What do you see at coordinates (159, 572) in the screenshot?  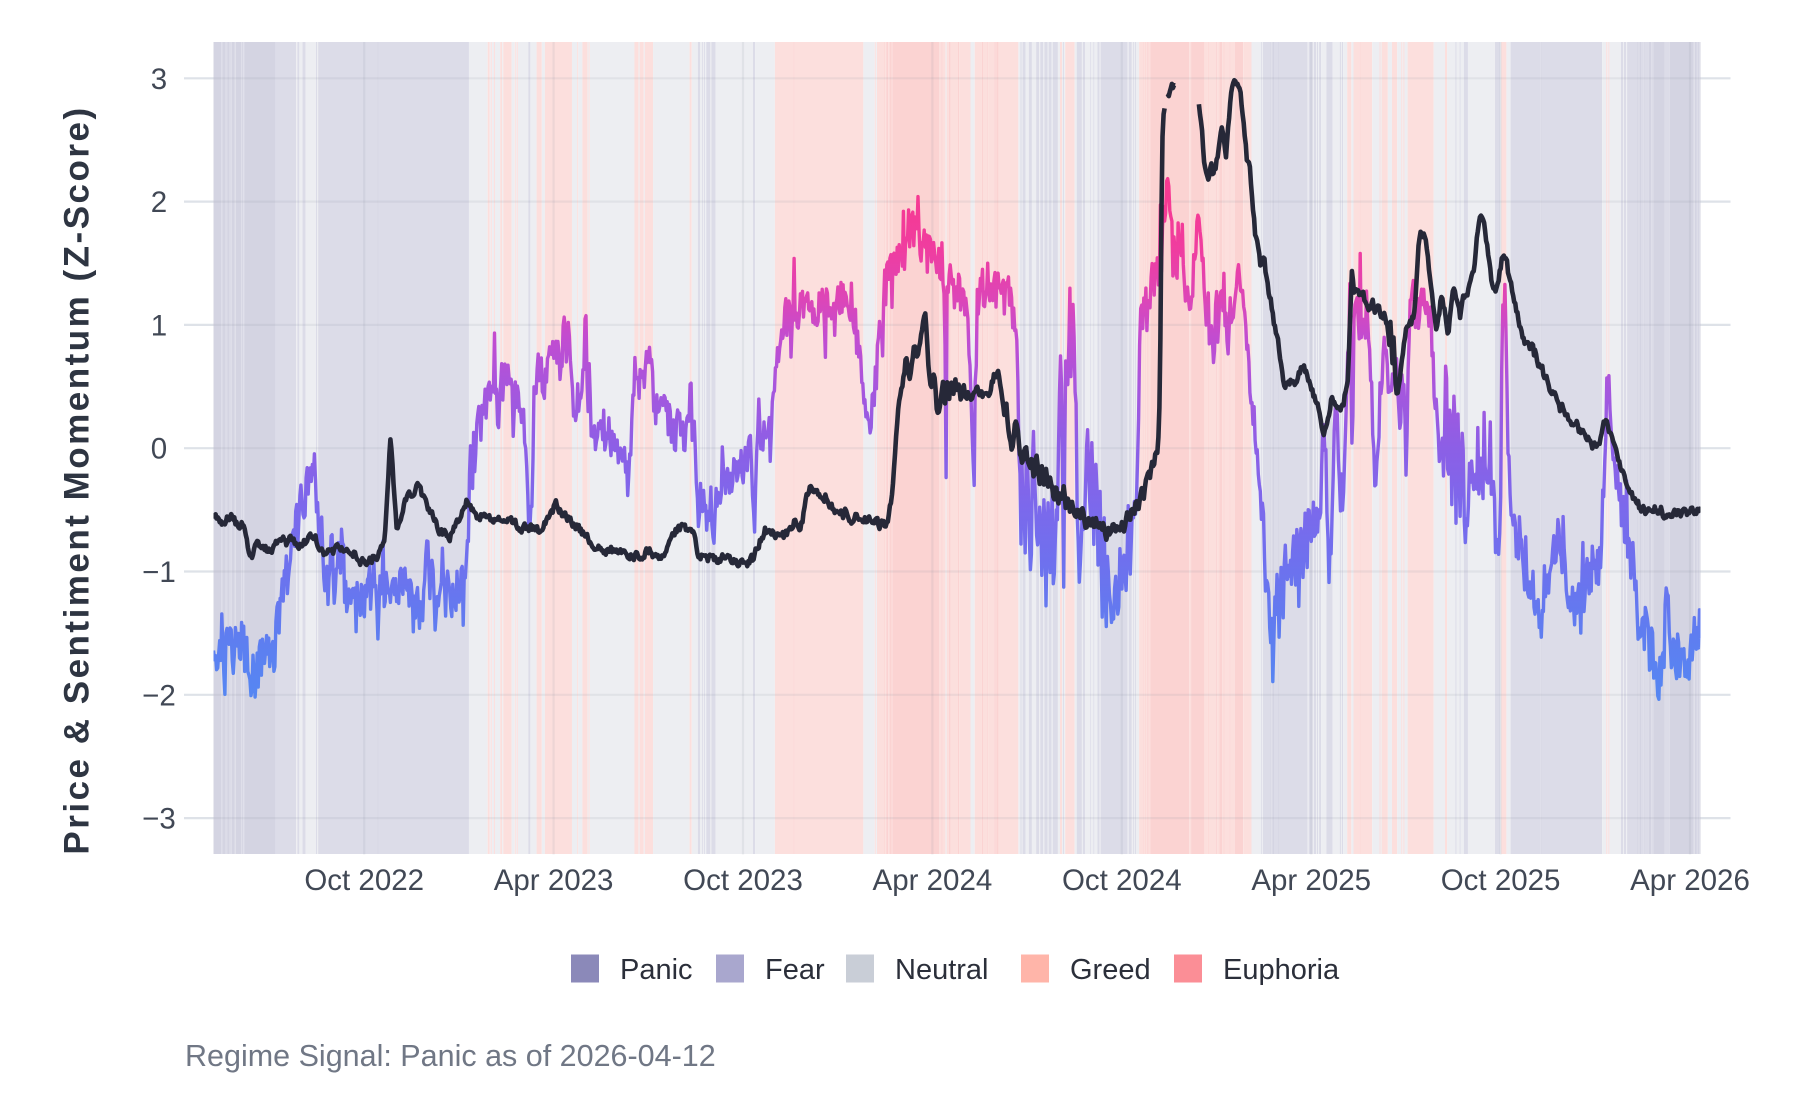 I see `svg-text: −1` at bounding box center [159, 572].